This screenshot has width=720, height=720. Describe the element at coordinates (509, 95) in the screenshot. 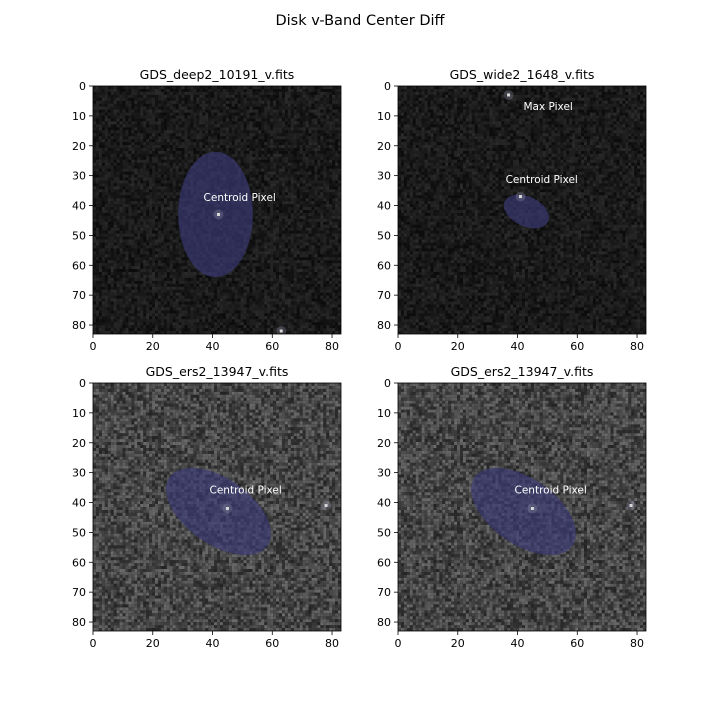

I see `marker-max-pixel` at that location.